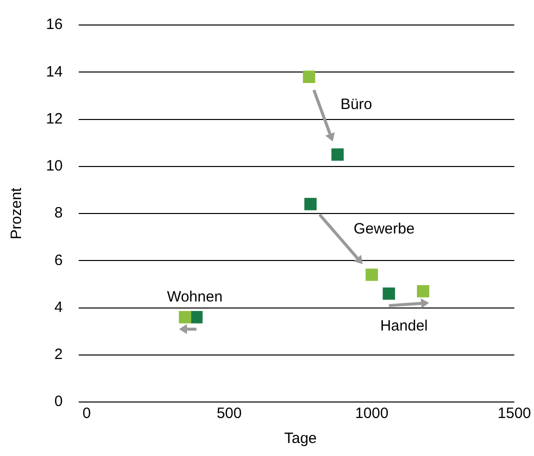  What do you see at coordinates (194, 297) in the screenshot?
I see `annotation: Wohnen` at bounding box center [194, 297].